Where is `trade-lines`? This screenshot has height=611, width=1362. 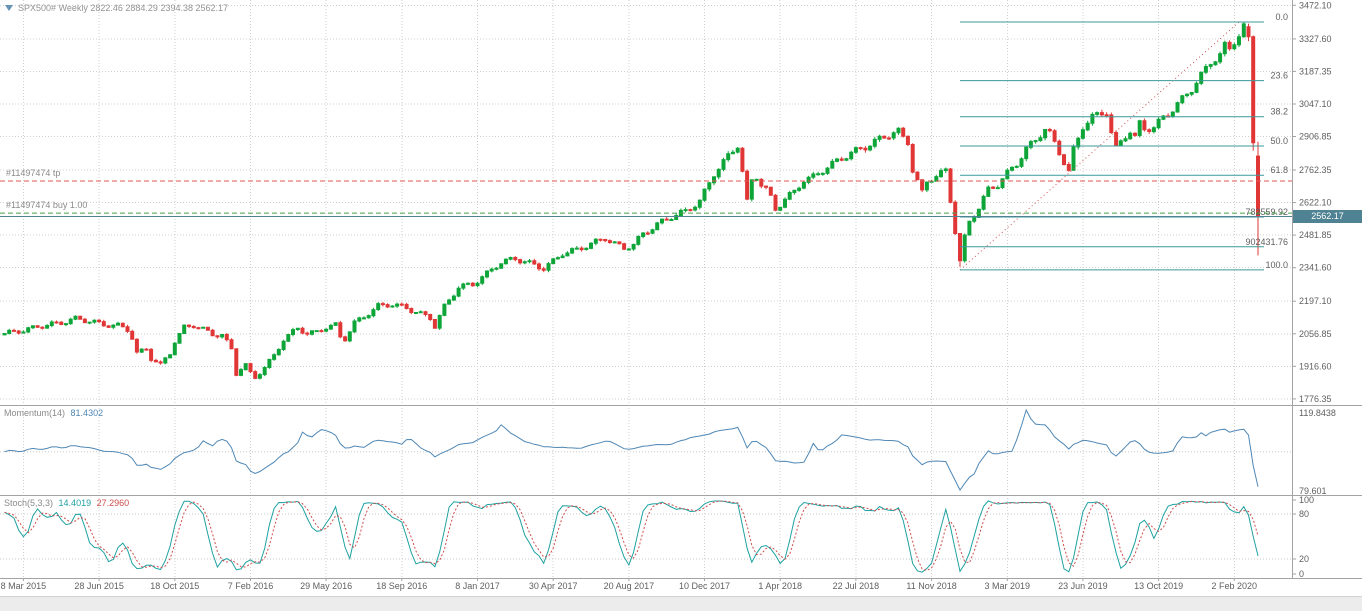 trade-lines is located at coordinates (646, 198).